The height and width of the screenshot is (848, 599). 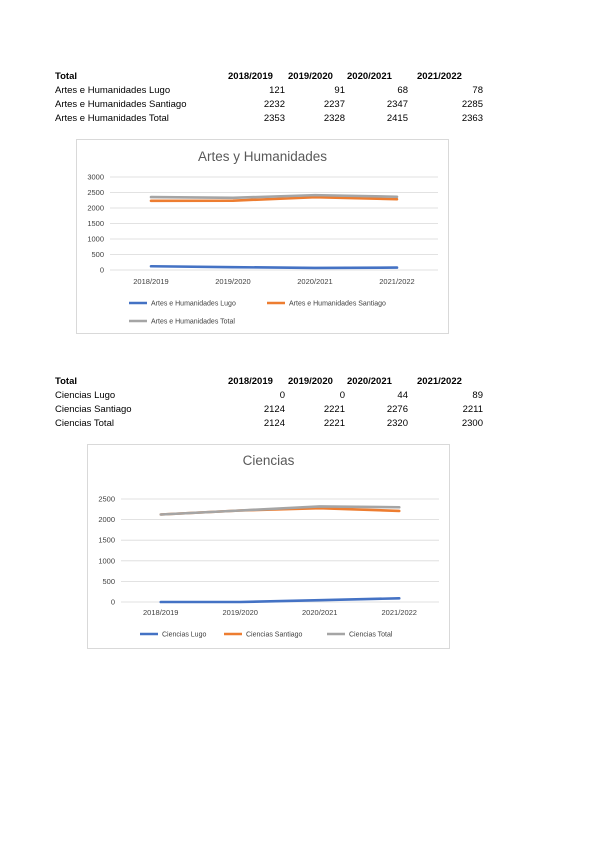 I want to click on table-cell: 2328, so click(x=334, y=118).